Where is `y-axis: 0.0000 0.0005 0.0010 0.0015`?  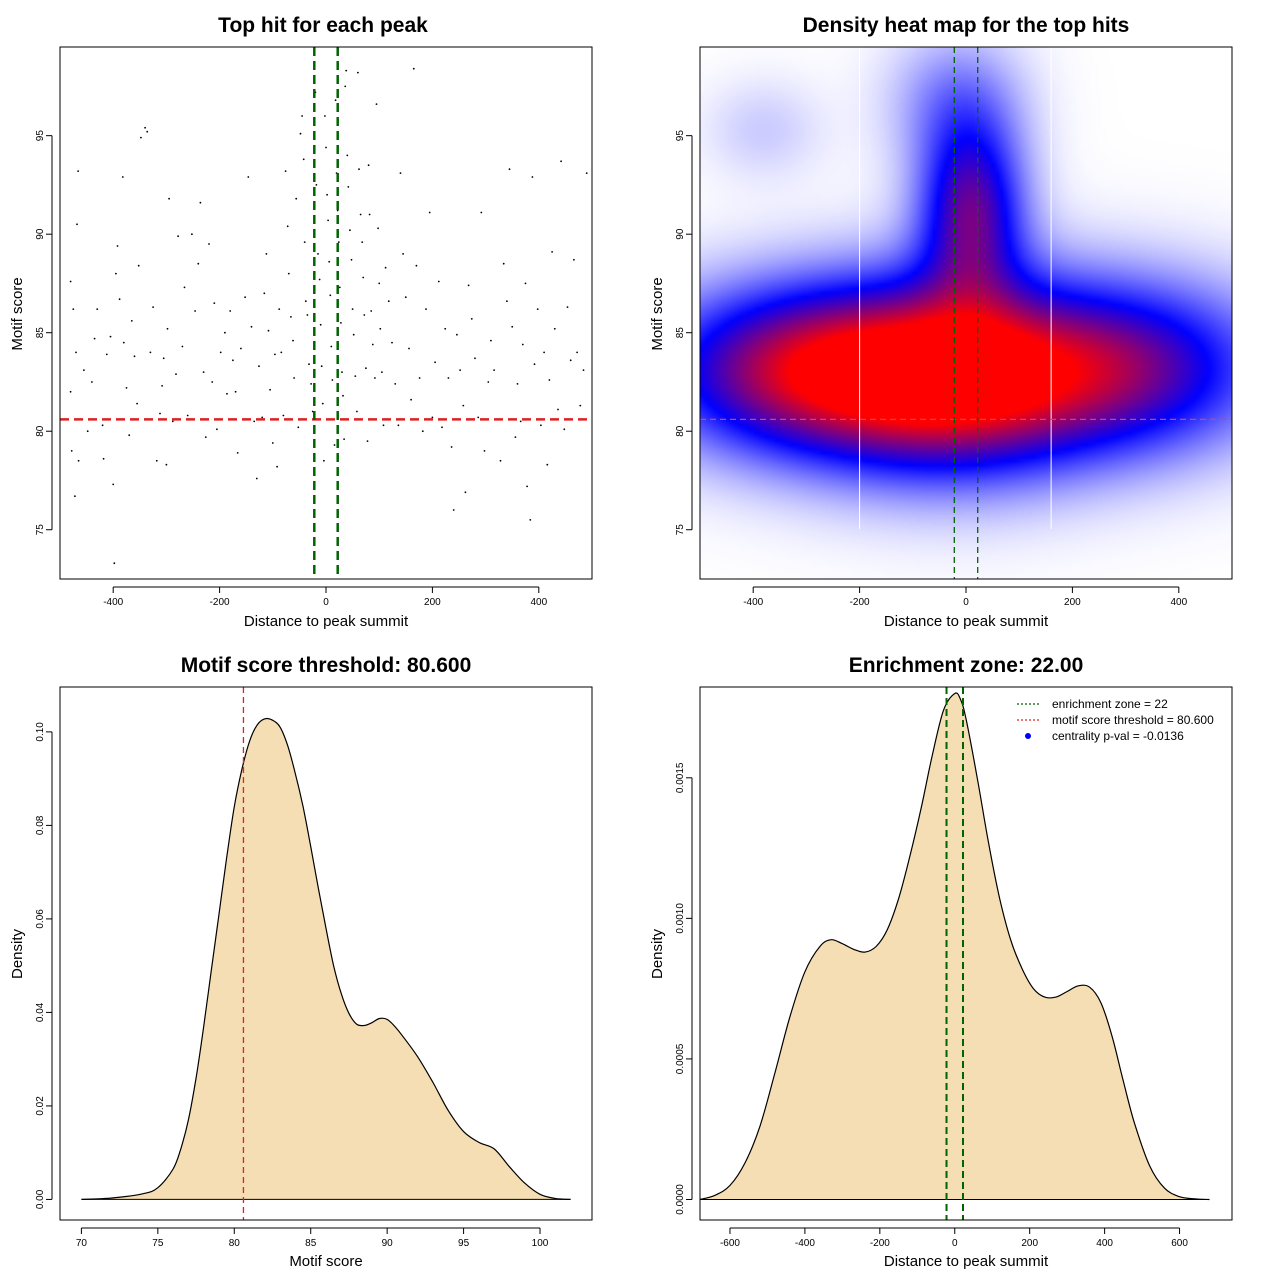 y-axis: 0.0000 0.0005 0.0010 0.0015 is located at coordinates (684, 988).